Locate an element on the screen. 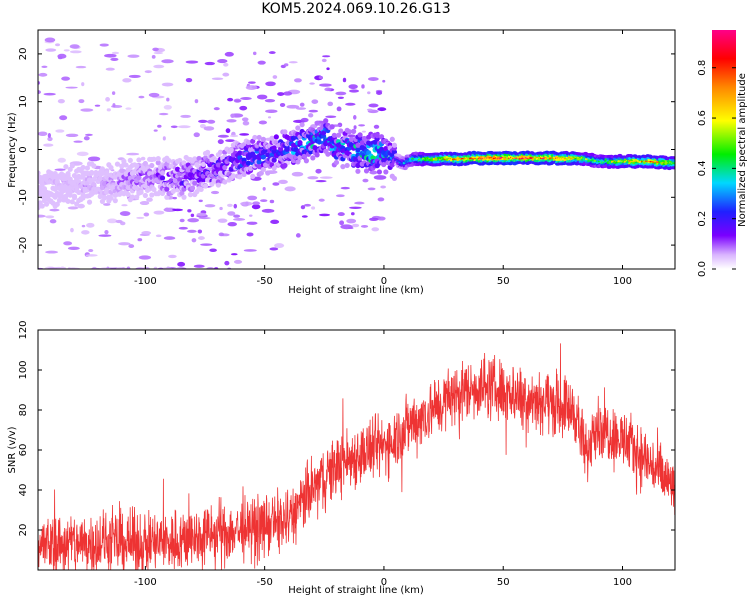  colorbar-tick-label: 0.8 is located at coordinates (702, 68).